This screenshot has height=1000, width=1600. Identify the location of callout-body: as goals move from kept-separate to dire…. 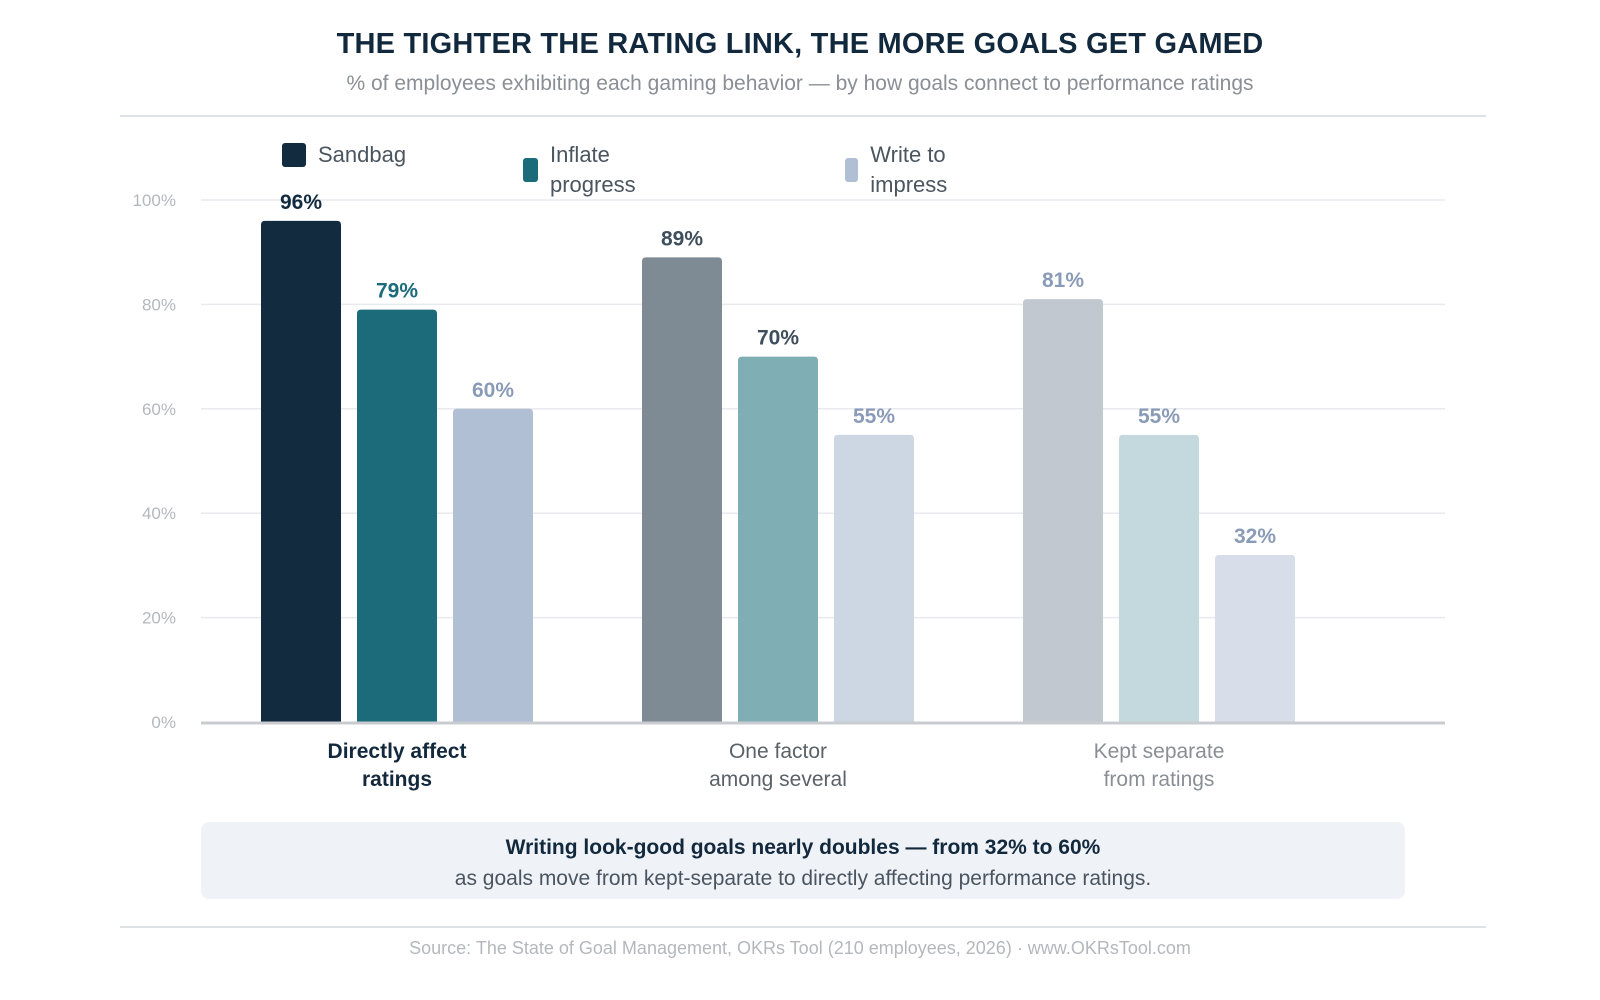
(803, 878).